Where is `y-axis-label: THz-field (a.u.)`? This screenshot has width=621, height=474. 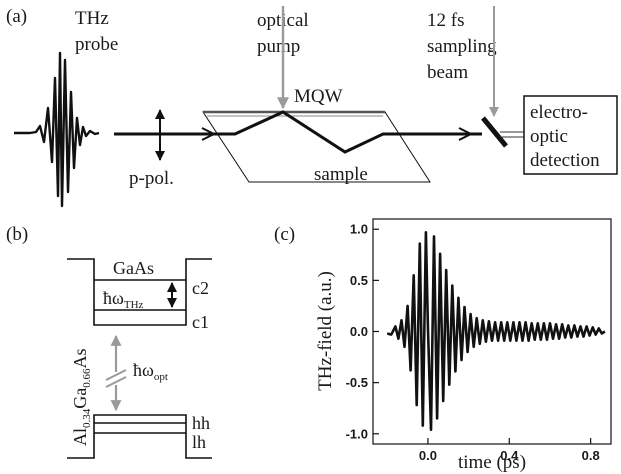 y-axis-label: THz-field (a.u.) is located at coordinates (325, 331).